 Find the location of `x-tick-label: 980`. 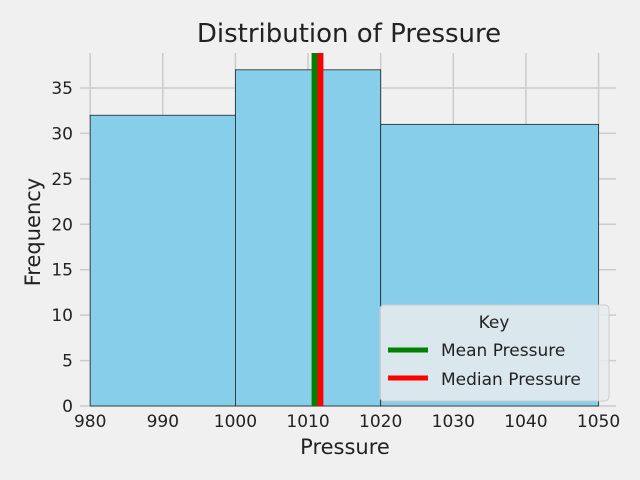

x-tick-label: 980 is located at coordinates (90, 422).